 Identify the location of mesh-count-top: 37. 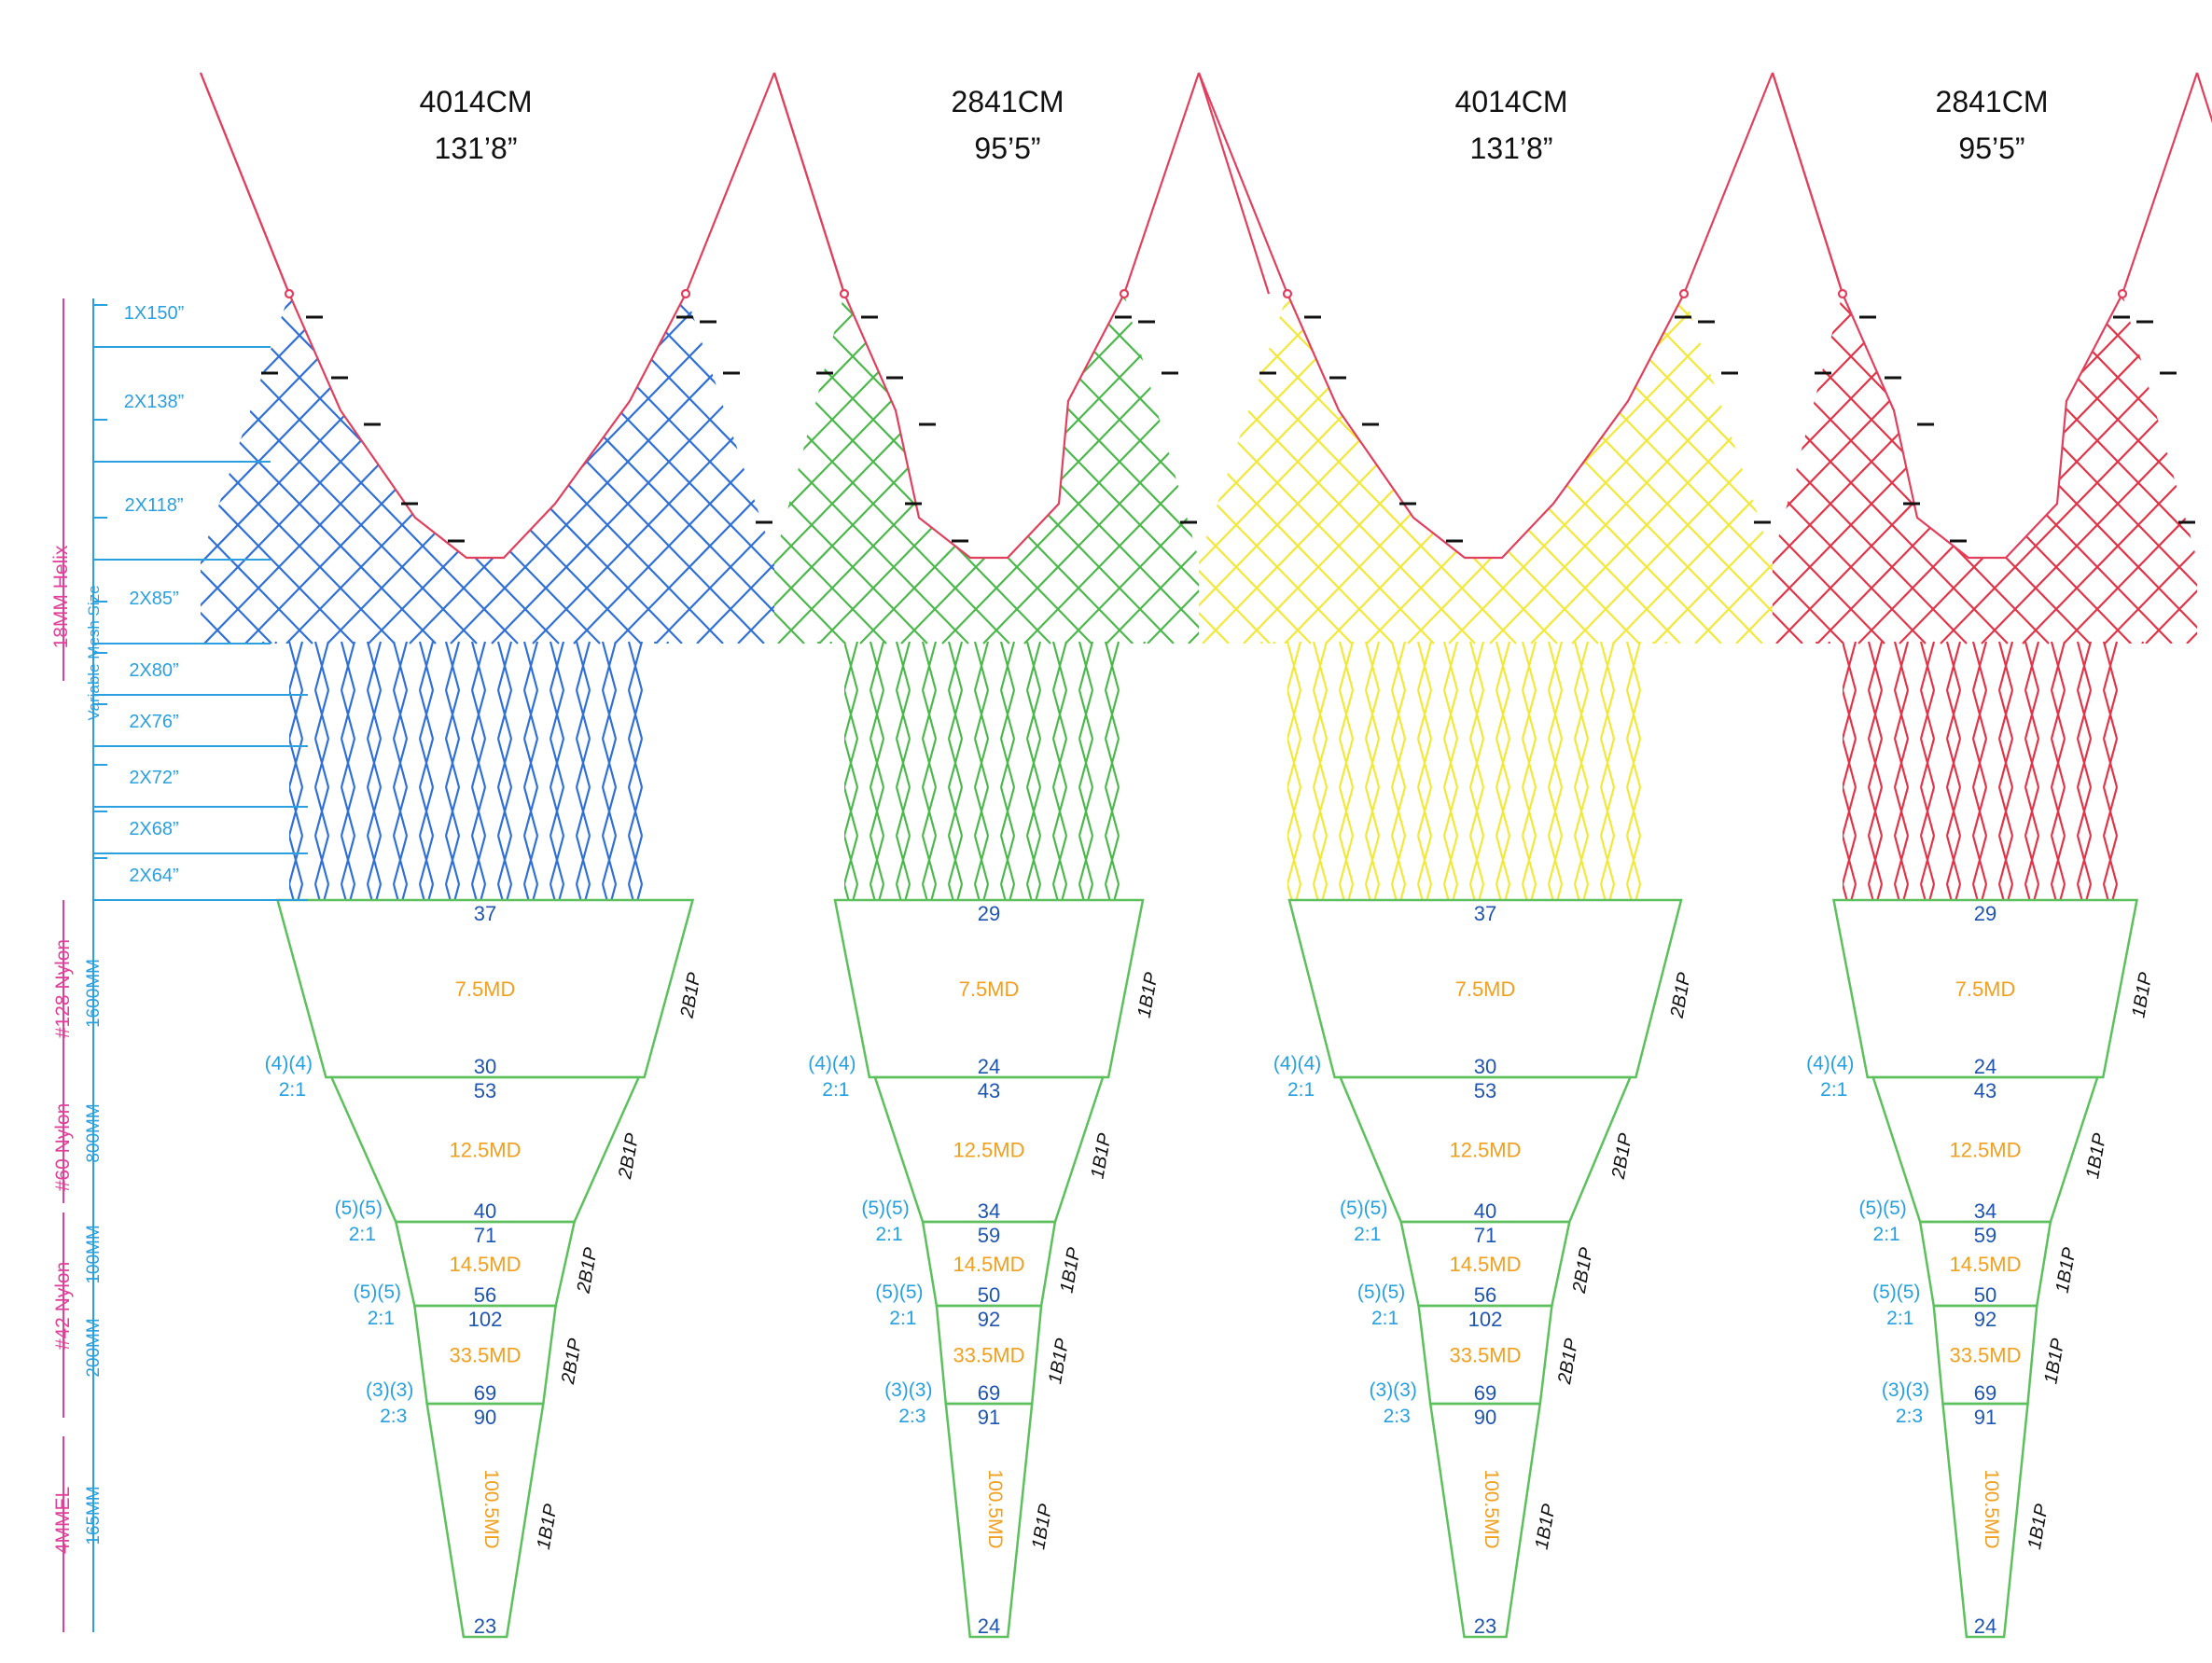
(1485, 913).